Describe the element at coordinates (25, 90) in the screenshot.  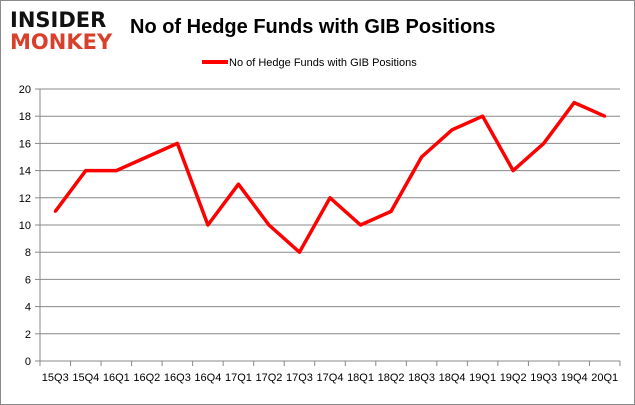
I see `y-tick-label: 20` at that location.